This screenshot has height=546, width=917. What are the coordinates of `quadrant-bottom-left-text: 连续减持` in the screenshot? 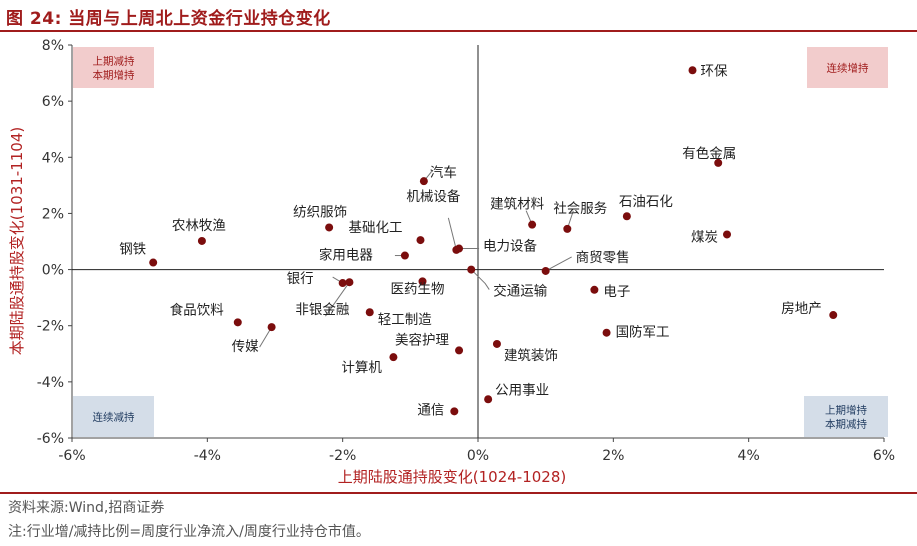 It's located at (114, 417).